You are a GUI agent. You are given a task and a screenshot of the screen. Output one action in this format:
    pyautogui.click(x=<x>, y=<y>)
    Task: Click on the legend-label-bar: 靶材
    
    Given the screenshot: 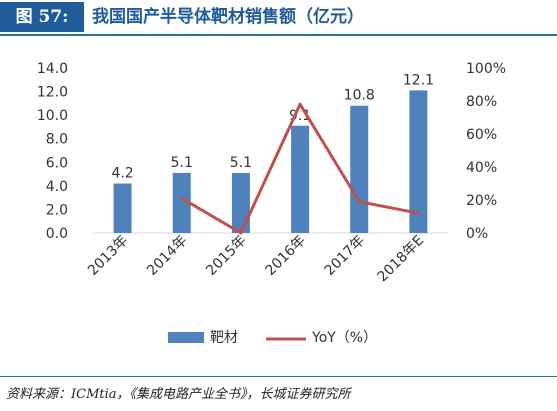 What is the action you would take?
    pyautogui.click(x=224, y=338)
    